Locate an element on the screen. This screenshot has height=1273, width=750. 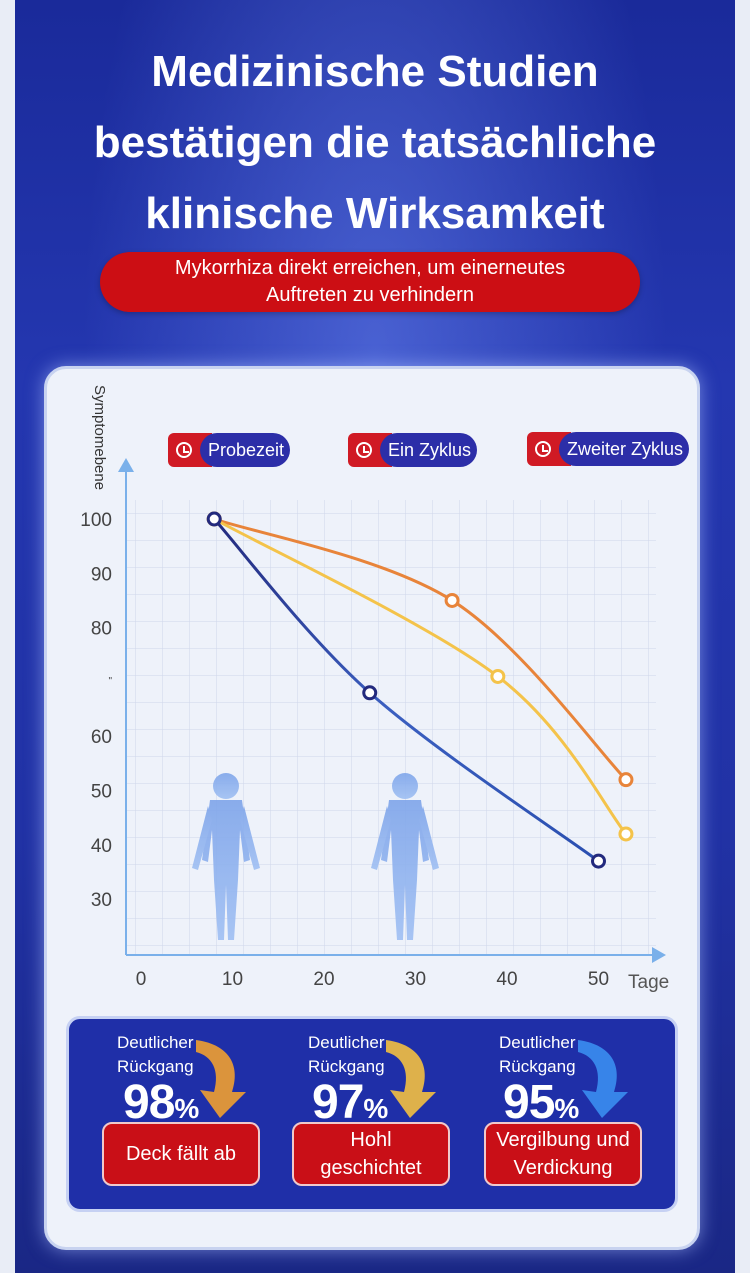
result-percent: 95% is located at coordinates (541, 1104).